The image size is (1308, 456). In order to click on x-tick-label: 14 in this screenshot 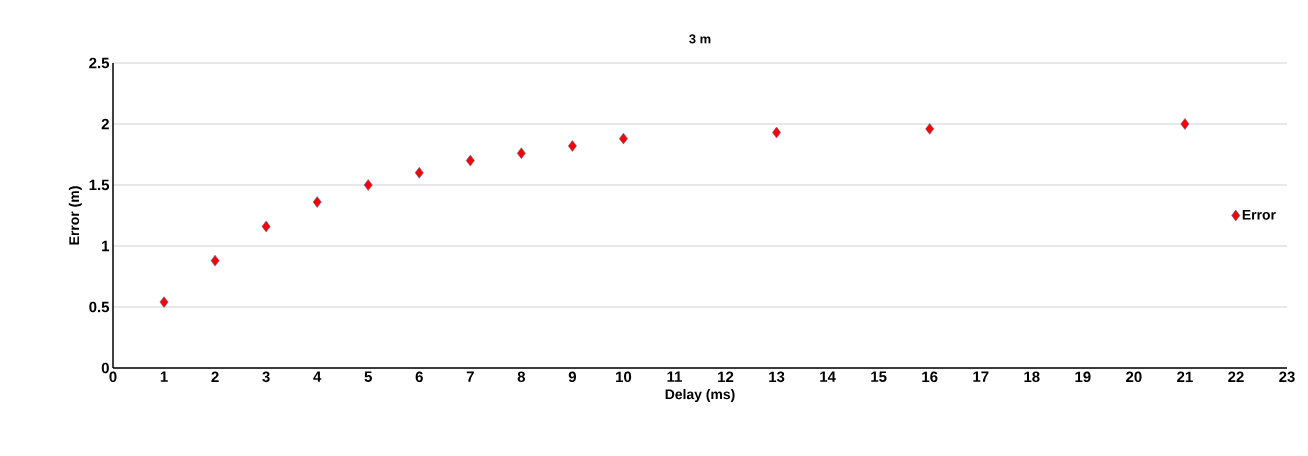, I will do `click(828, 376)`.